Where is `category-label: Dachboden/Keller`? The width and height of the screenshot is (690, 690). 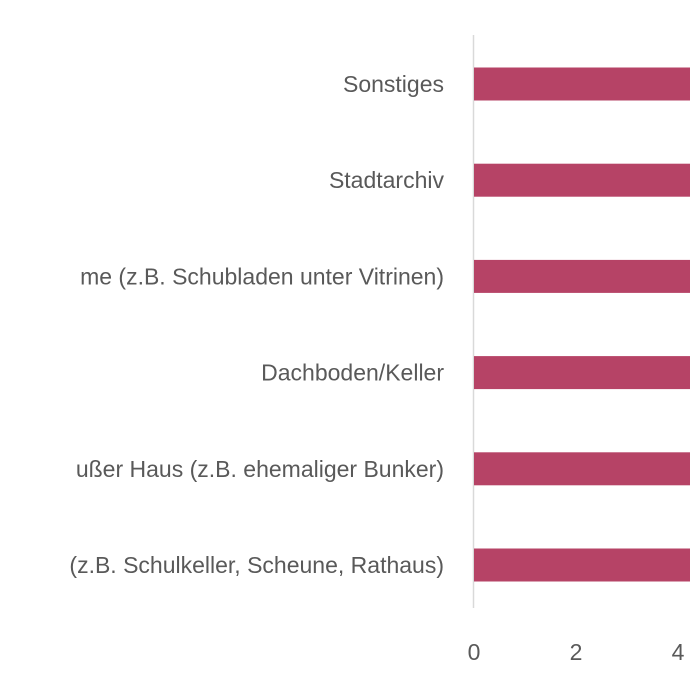
category-label: Dachboden/Keller is located at coordinates (352, 373).